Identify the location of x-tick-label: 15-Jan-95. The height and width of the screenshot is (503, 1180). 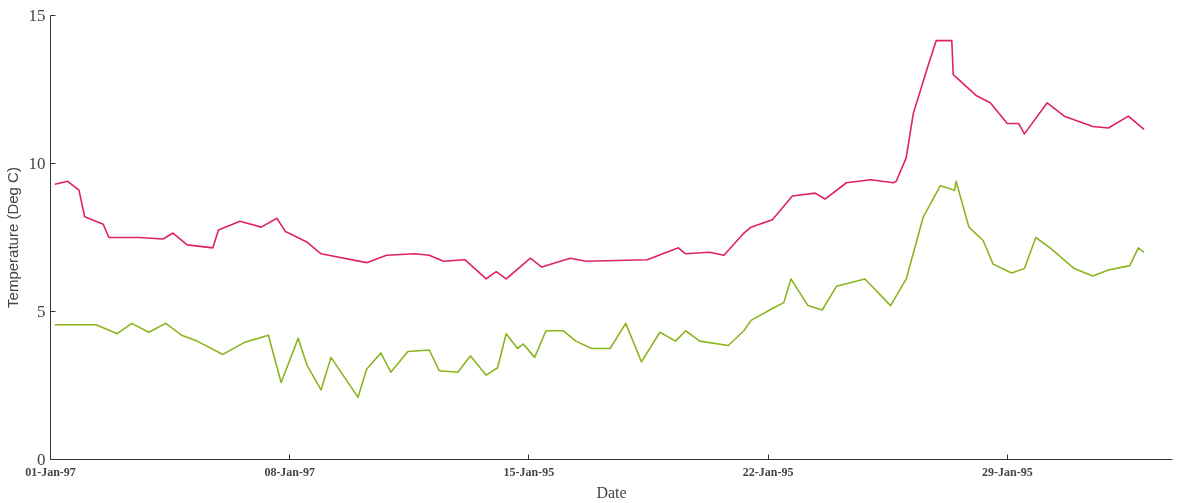
(529, 471).